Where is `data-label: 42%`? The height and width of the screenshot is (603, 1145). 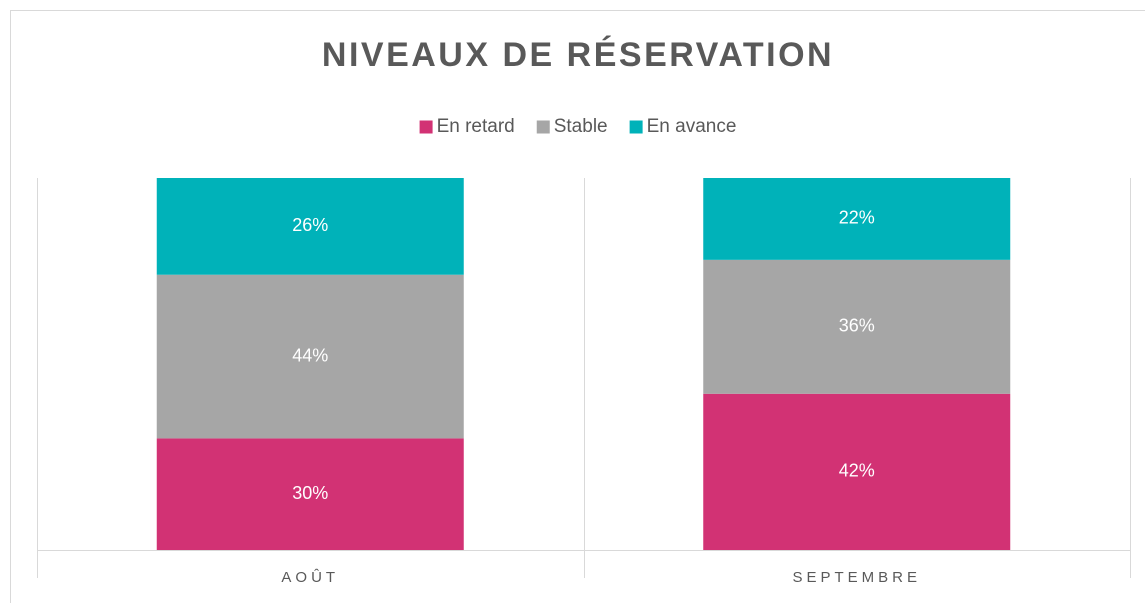
data-label: 42% is located at coordinates (857, 471).